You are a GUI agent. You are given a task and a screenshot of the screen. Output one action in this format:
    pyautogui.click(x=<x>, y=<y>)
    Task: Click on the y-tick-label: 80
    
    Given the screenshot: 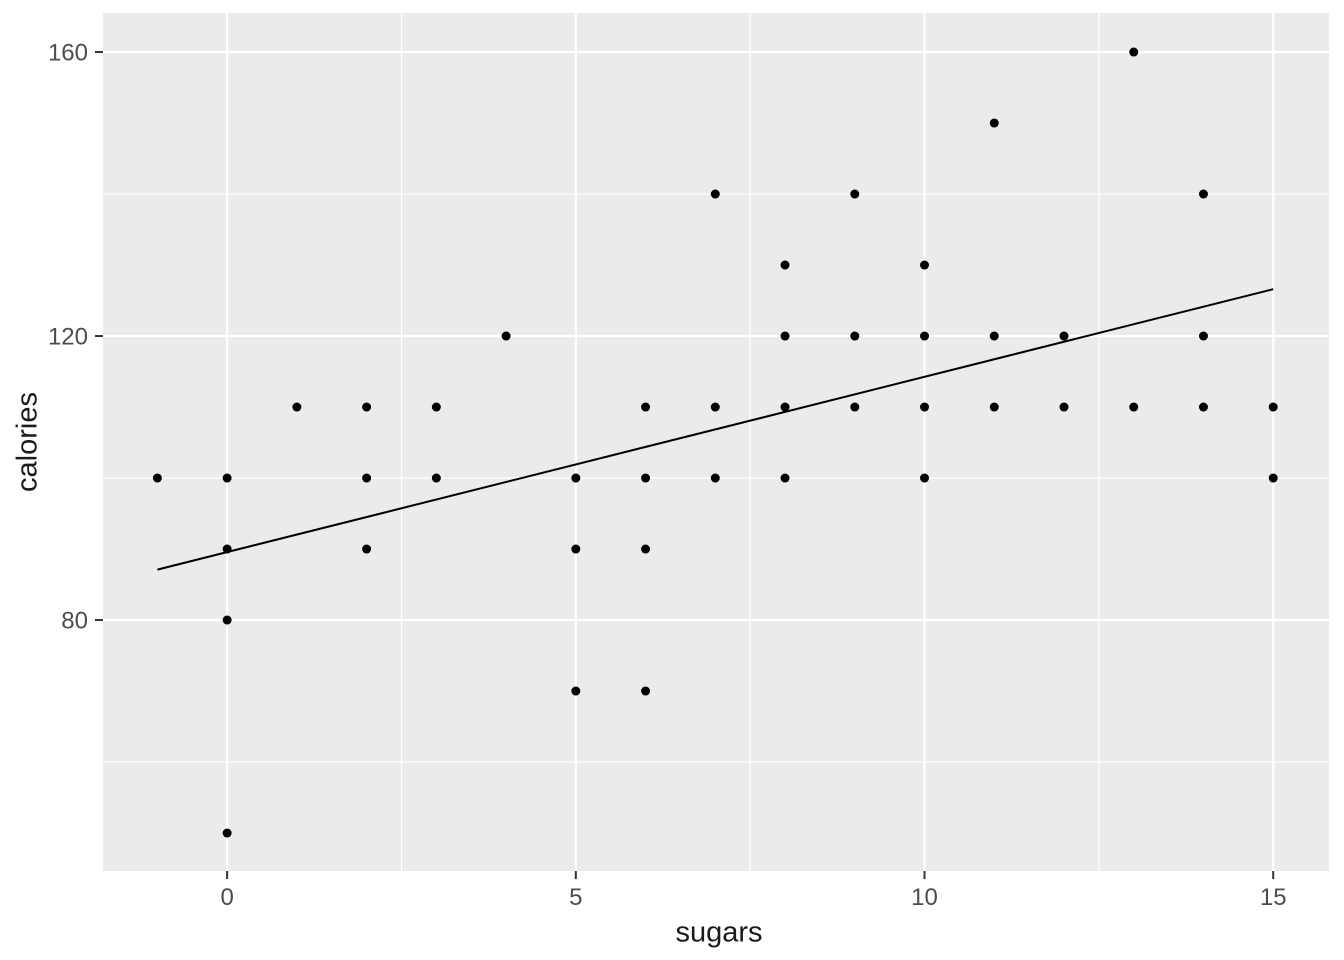 What is the action you would take?
    pyautogui.click(x=74, y=621)
    